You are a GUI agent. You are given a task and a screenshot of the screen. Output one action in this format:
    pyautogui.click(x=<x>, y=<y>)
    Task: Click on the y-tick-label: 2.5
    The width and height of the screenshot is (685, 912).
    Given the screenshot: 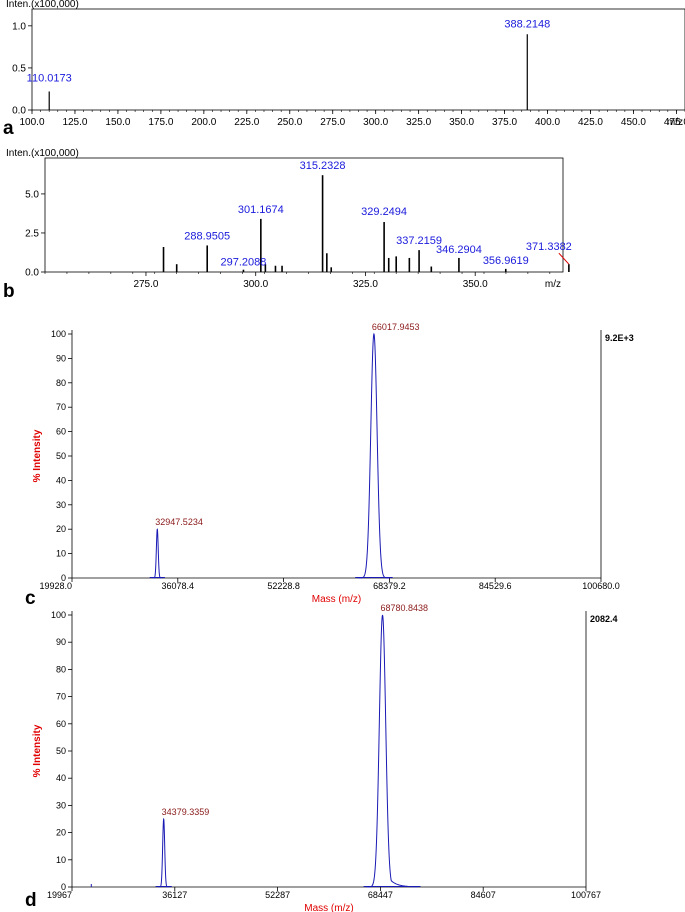 What is the action you would take?
    pyautogui.click(x=32, y=233)
    